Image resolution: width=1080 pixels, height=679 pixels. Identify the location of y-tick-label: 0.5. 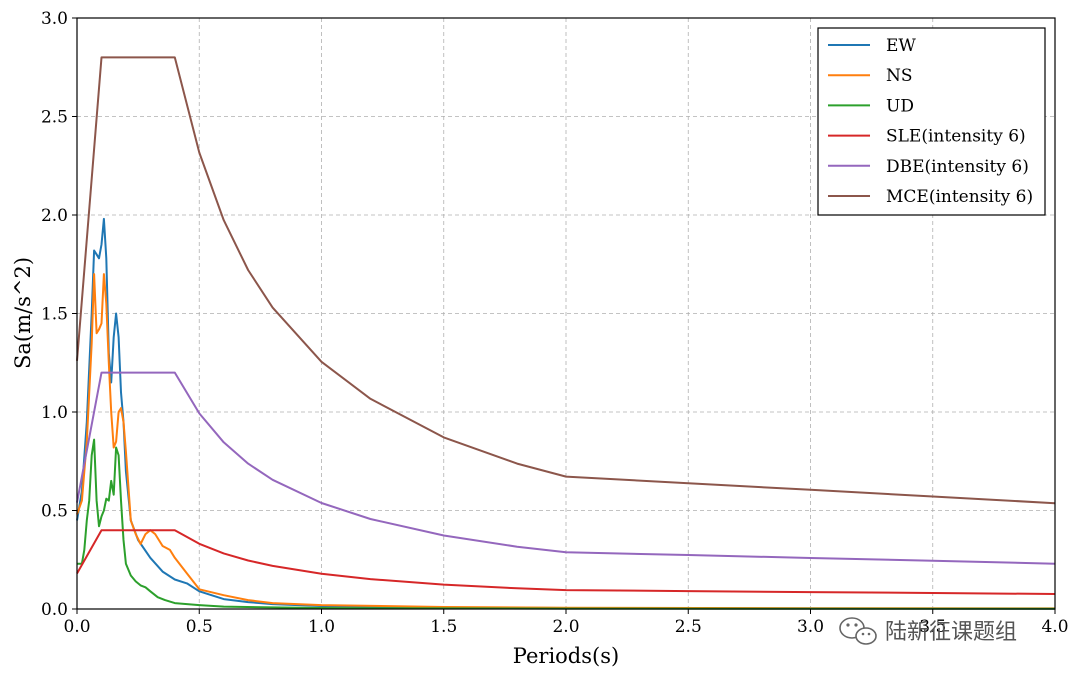
(54, 512).